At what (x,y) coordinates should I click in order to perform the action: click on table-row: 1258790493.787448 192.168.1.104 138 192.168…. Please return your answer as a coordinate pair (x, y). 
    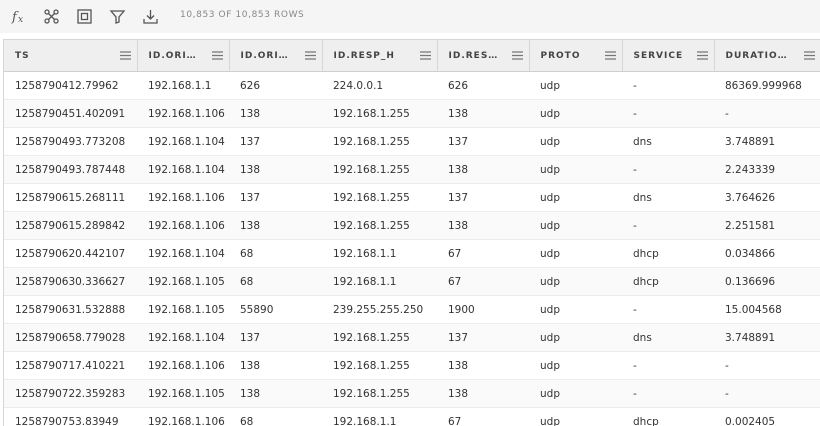
    Looking at the image, I should click on (412, 169).